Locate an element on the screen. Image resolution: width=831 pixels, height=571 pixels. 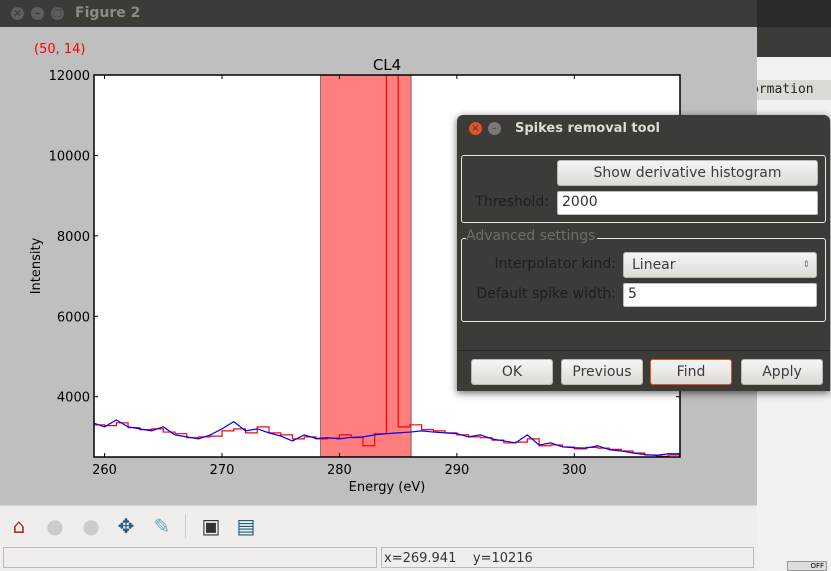
y-tick-label: 10000 is located at coordinates (69, 156).